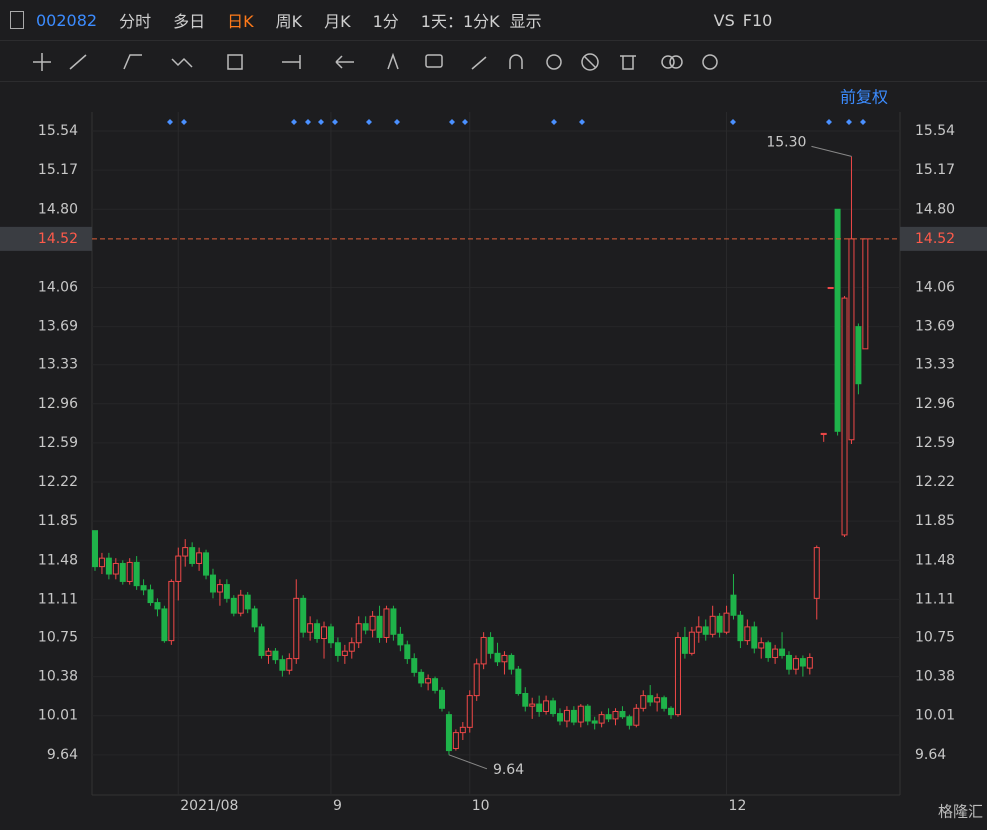  I want to click on compare-tool, so click(672, 62).